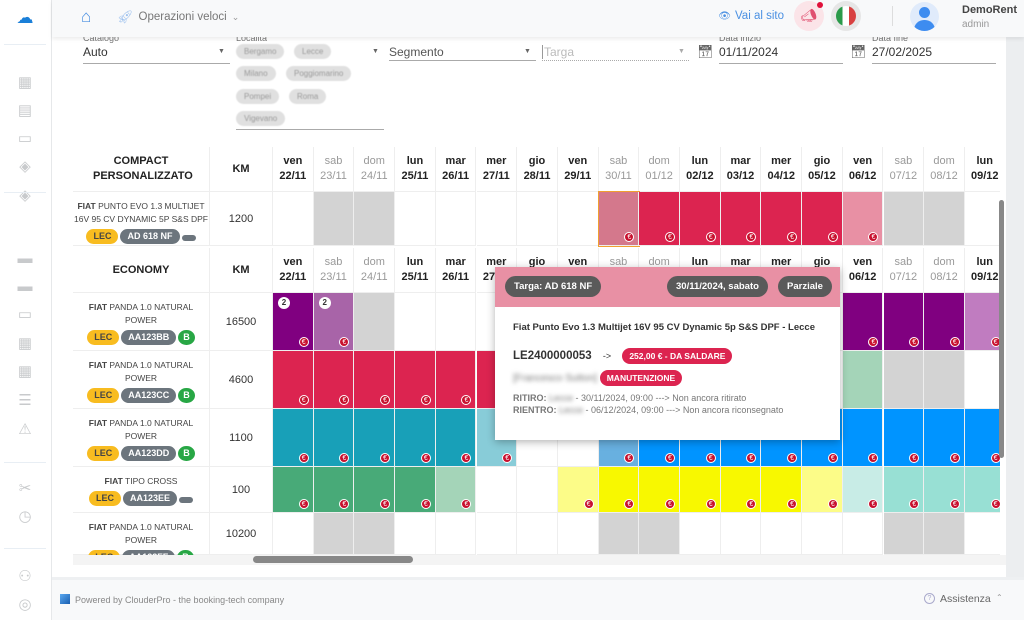 The width and height of the screenshot is (1024, 620). What do you see at coordinates (25, 138) in the screenshot?
I see `presentation-icon: ▭` at bounding box center [25, 138].